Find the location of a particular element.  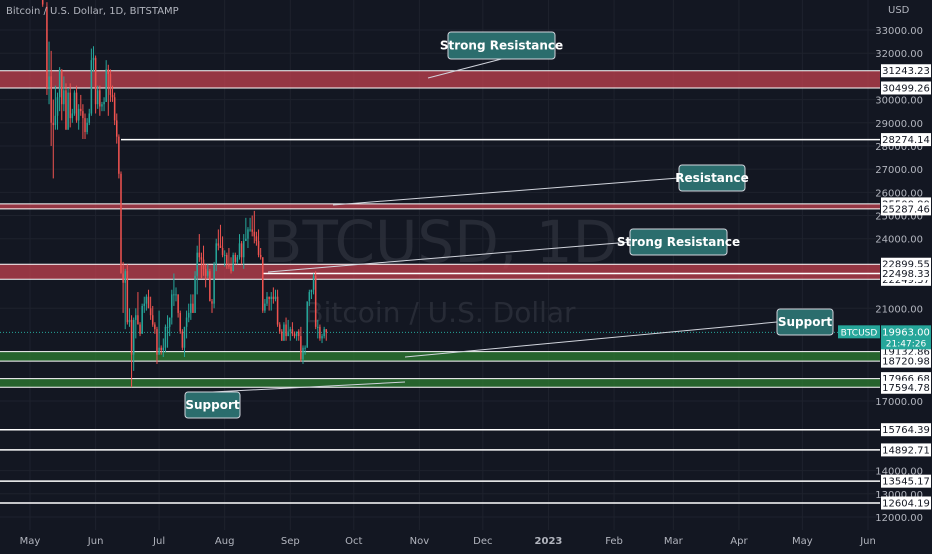

y-tick-label: 12000.00 is located at coordinates (899, 518).